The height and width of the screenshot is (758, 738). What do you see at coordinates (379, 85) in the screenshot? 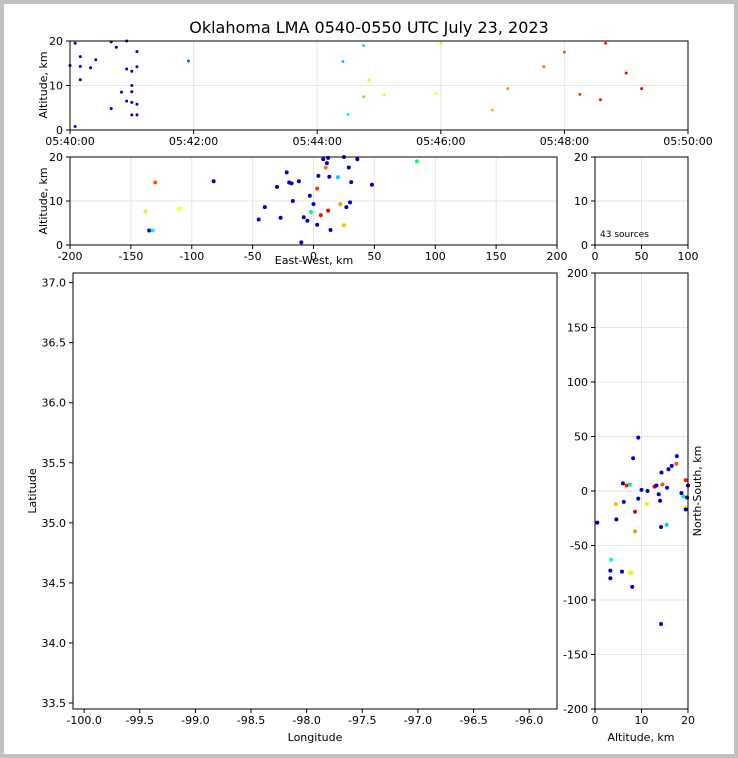
I see `time-panel-frame` at bounding box center [379, 85].